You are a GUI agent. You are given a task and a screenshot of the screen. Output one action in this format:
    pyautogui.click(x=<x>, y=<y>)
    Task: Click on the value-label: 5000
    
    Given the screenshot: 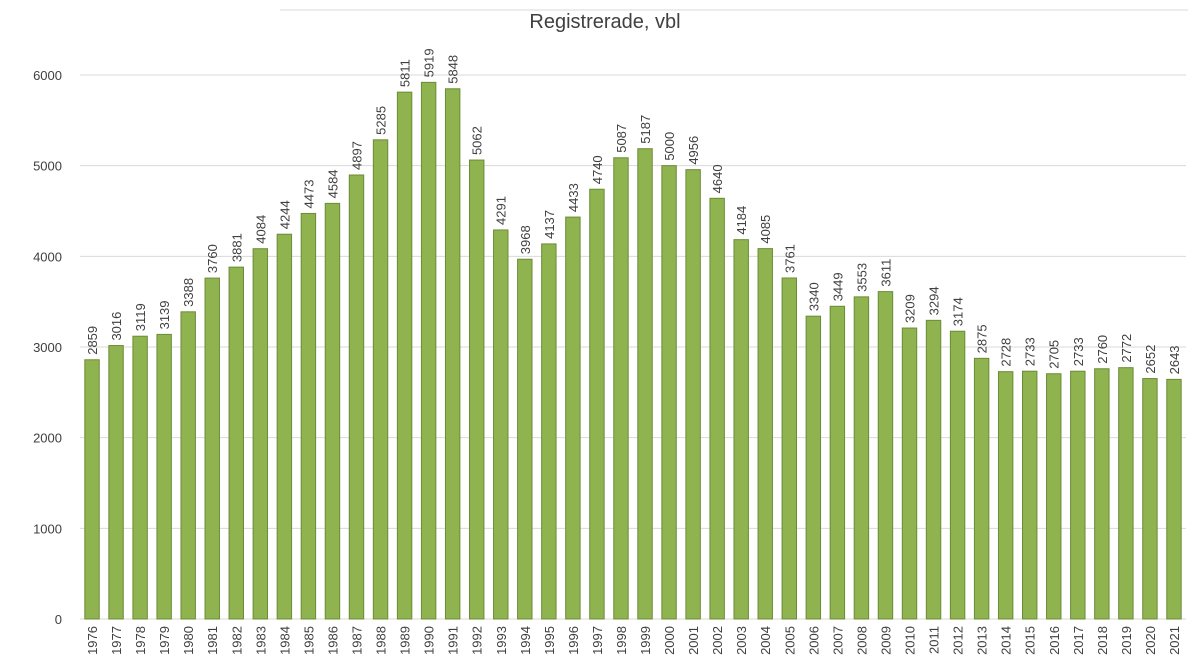 What is the action you would take?
    pyautogui.click(x=669, y=146)
    